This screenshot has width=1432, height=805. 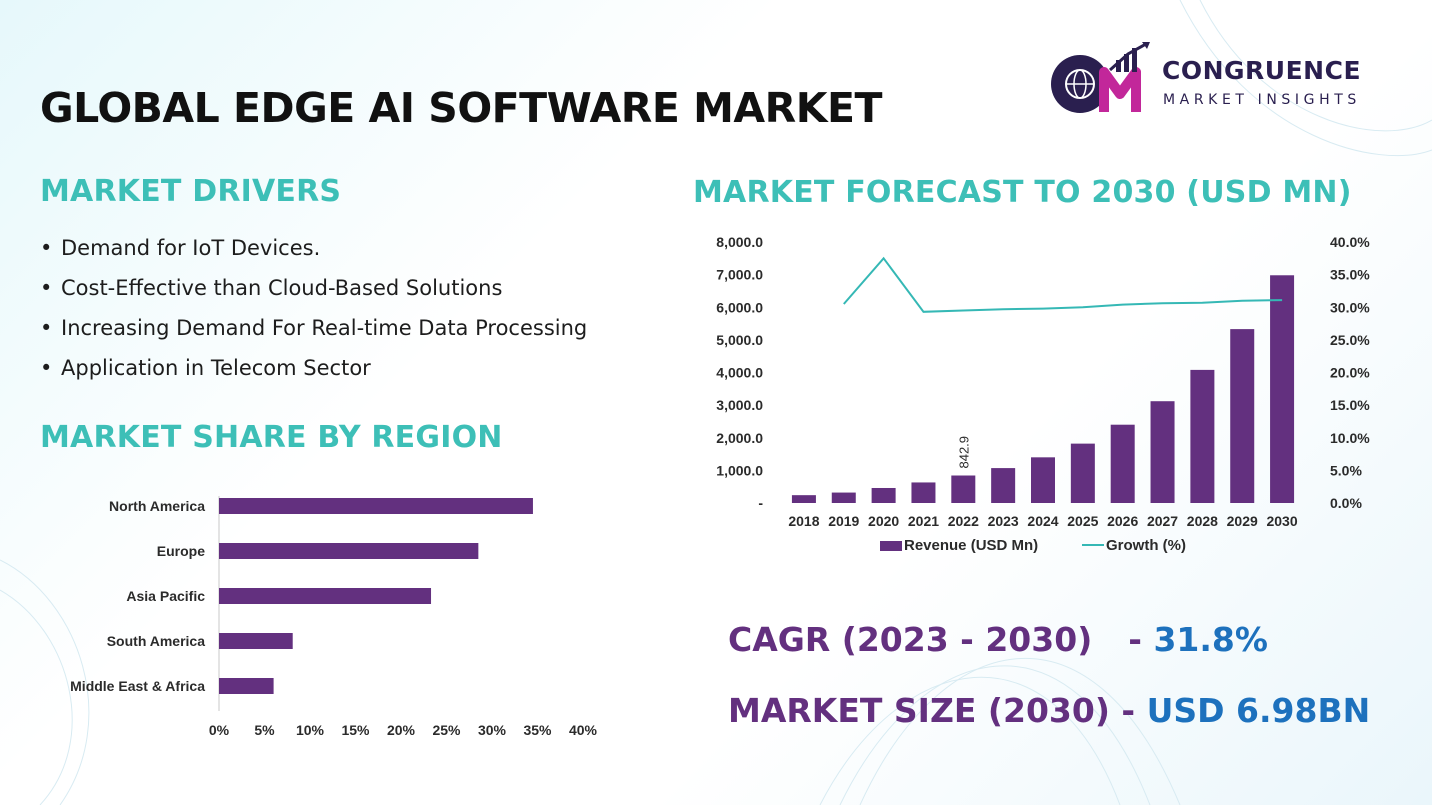 What do you see at coordinates (1346, 470) in the screenshot?
I see `y-right-tick: 5.0%` at bounding box center [1346, 470].